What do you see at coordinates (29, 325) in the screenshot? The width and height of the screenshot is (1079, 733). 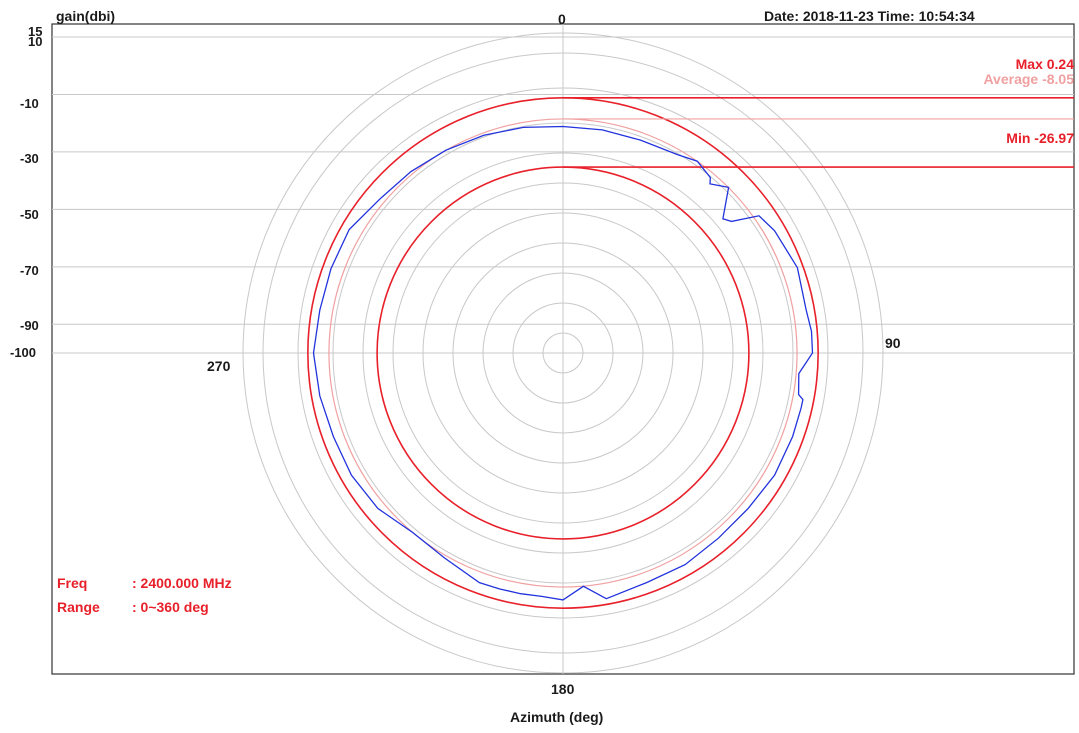 I see `y-tick-label: -90` at bounding box center [29, 325].